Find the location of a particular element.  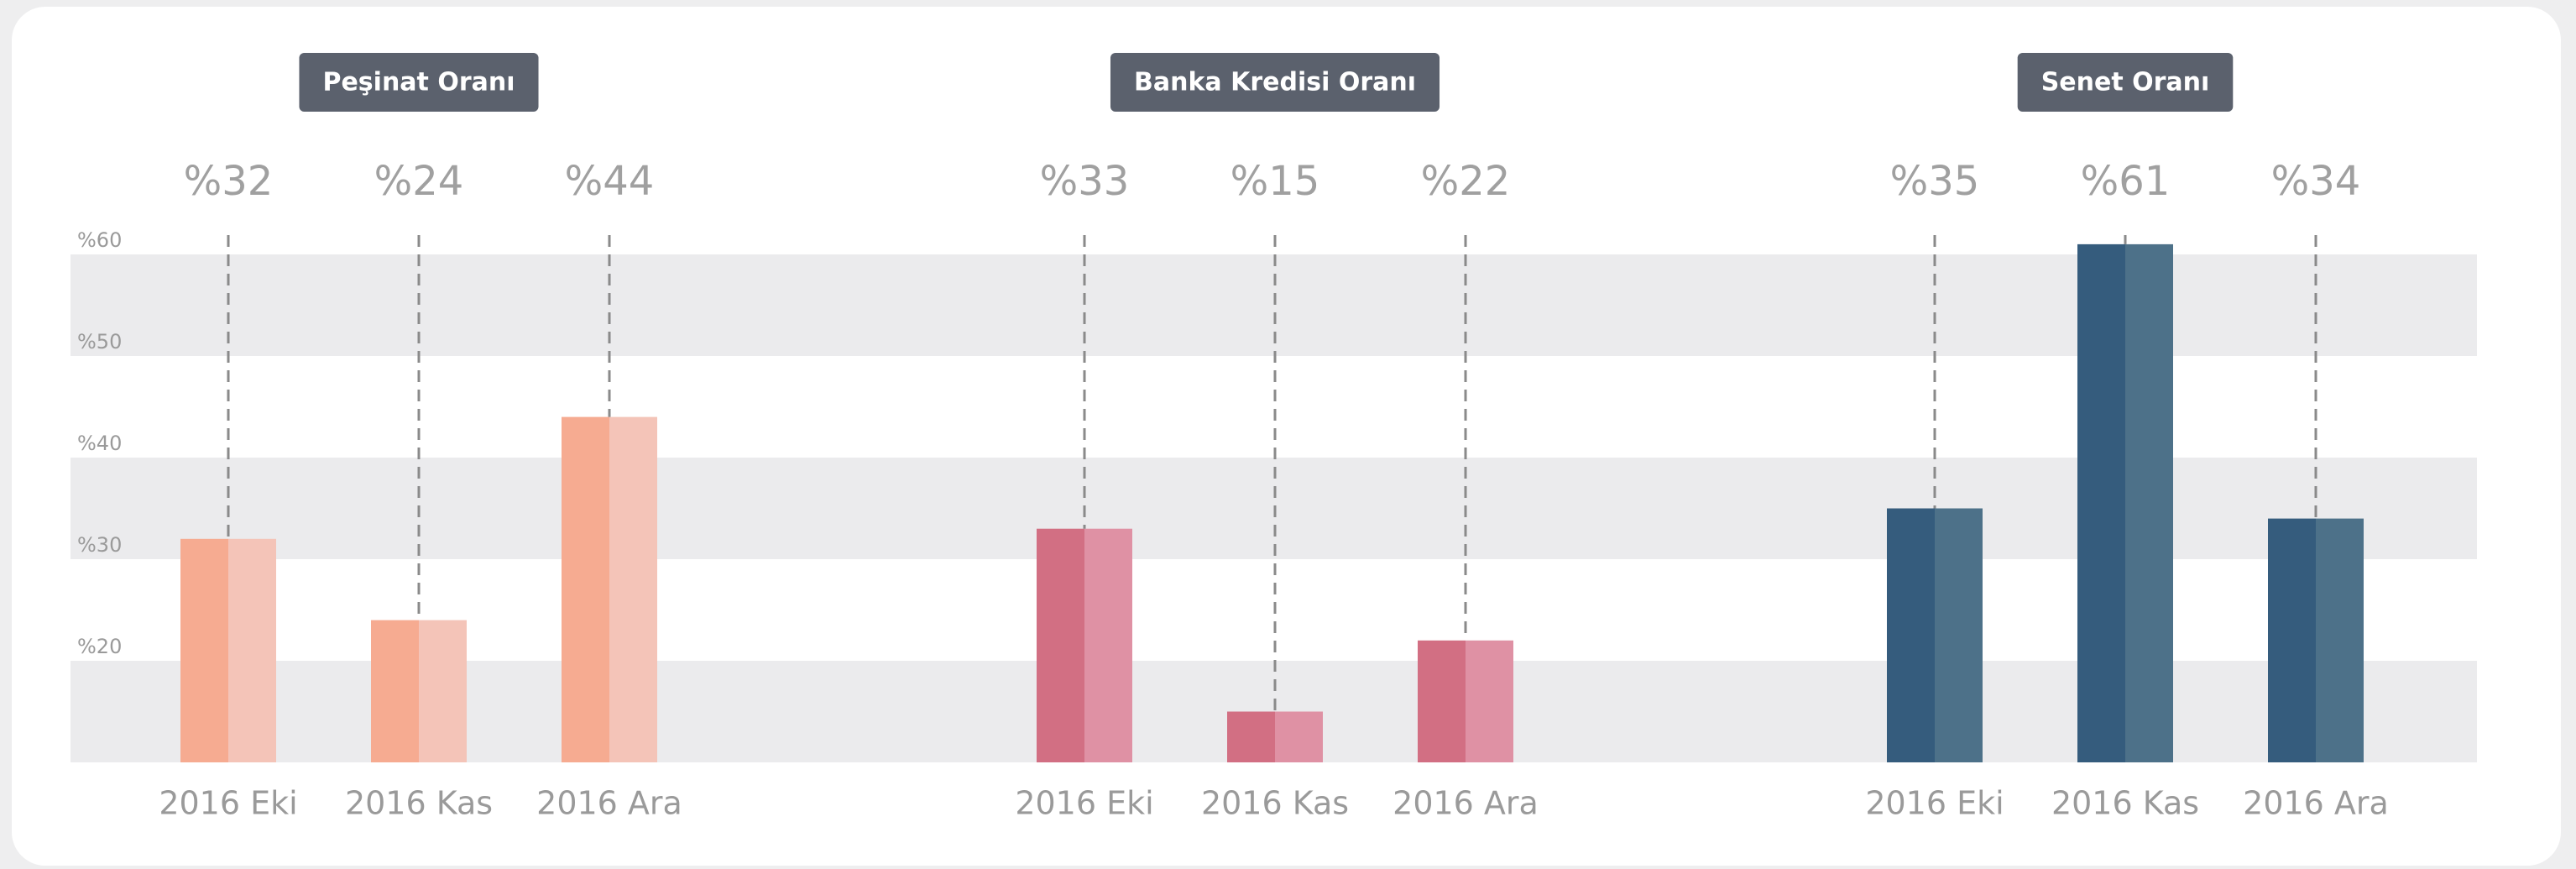

y-tick-label: %30 is located at coordinates (99, 545).